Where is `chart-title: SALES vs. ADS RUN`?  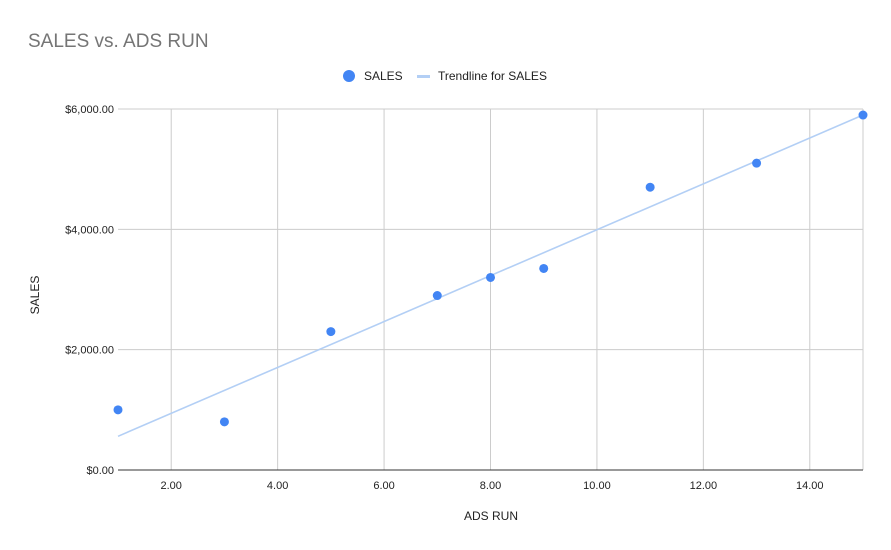 chart-title: SALES vs. ADS RUN is located at coordinates (118, 41).